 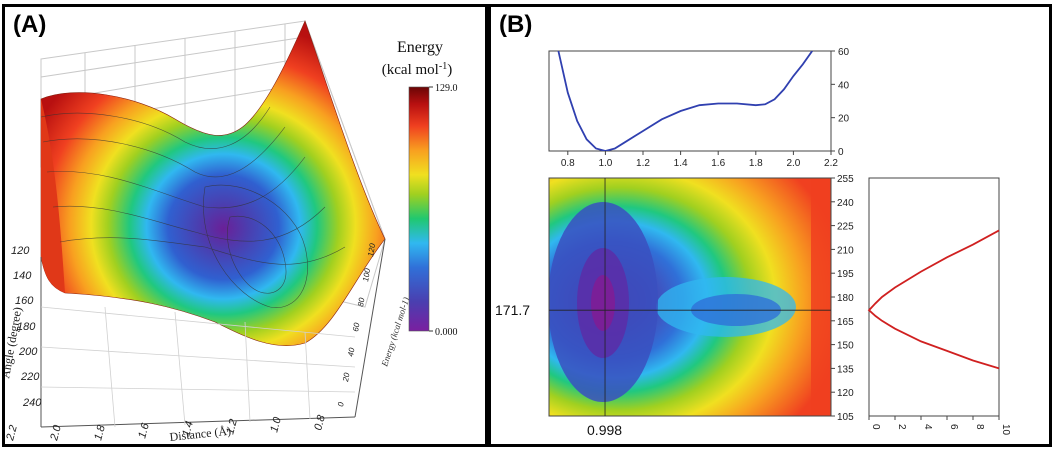 I want to click on top-x-tick-label: 1.4, so click(x=681, y=163).